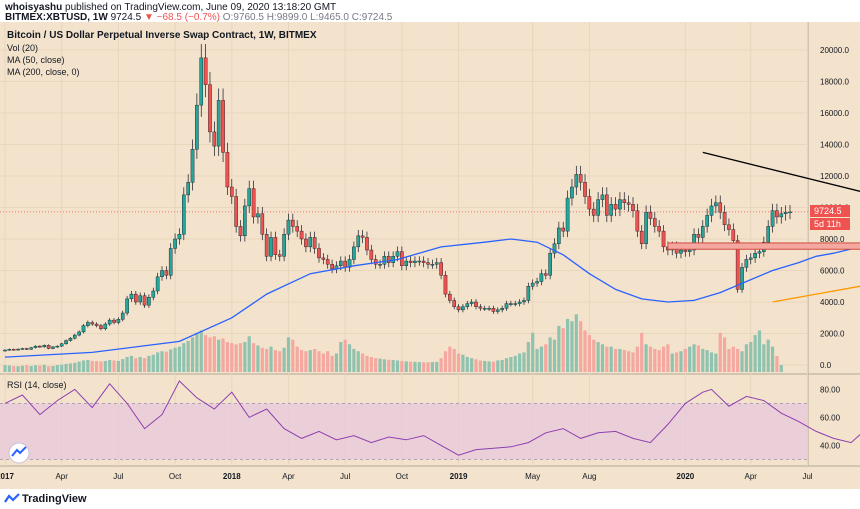  I want to click on tradingview-logo-icon, so click(12, 499).